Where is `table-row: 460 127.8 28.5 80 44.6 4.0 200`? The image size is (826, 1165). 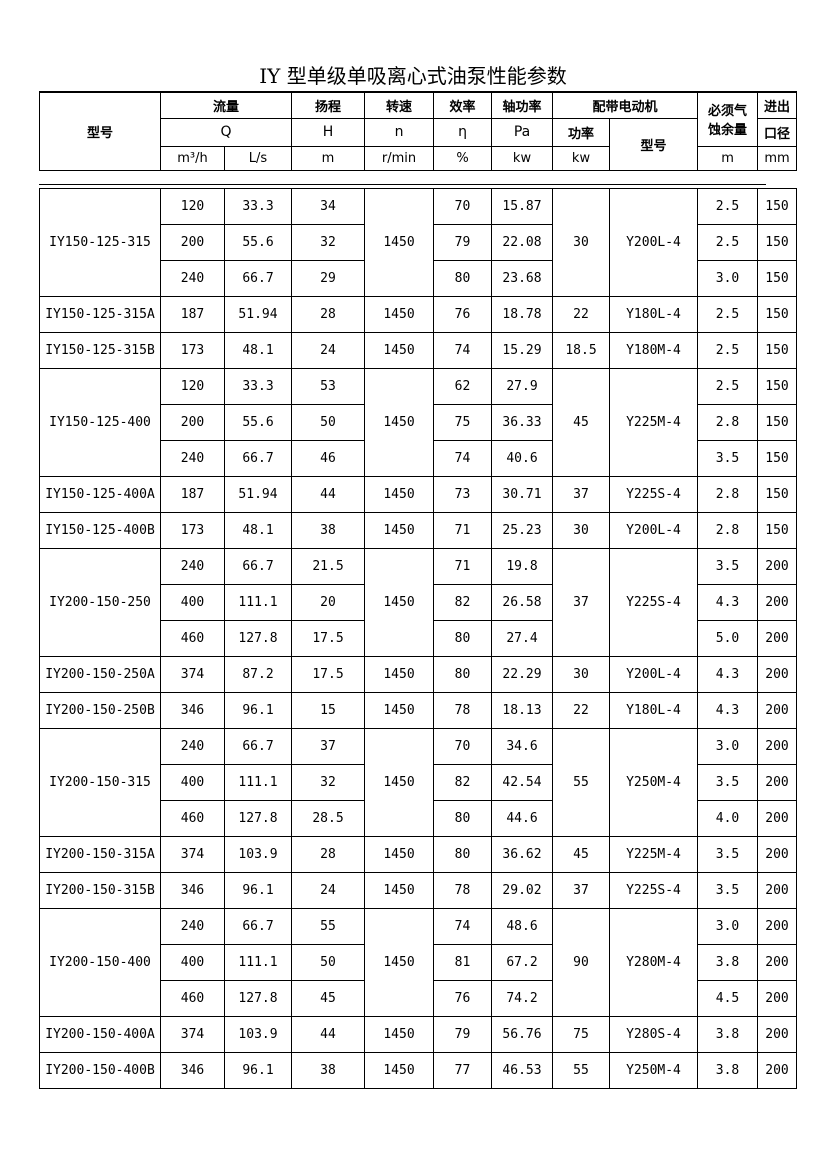 table-row: 460 127.8 28.5 80 44.6 4.0 200 is located at coordinates (418, 818).